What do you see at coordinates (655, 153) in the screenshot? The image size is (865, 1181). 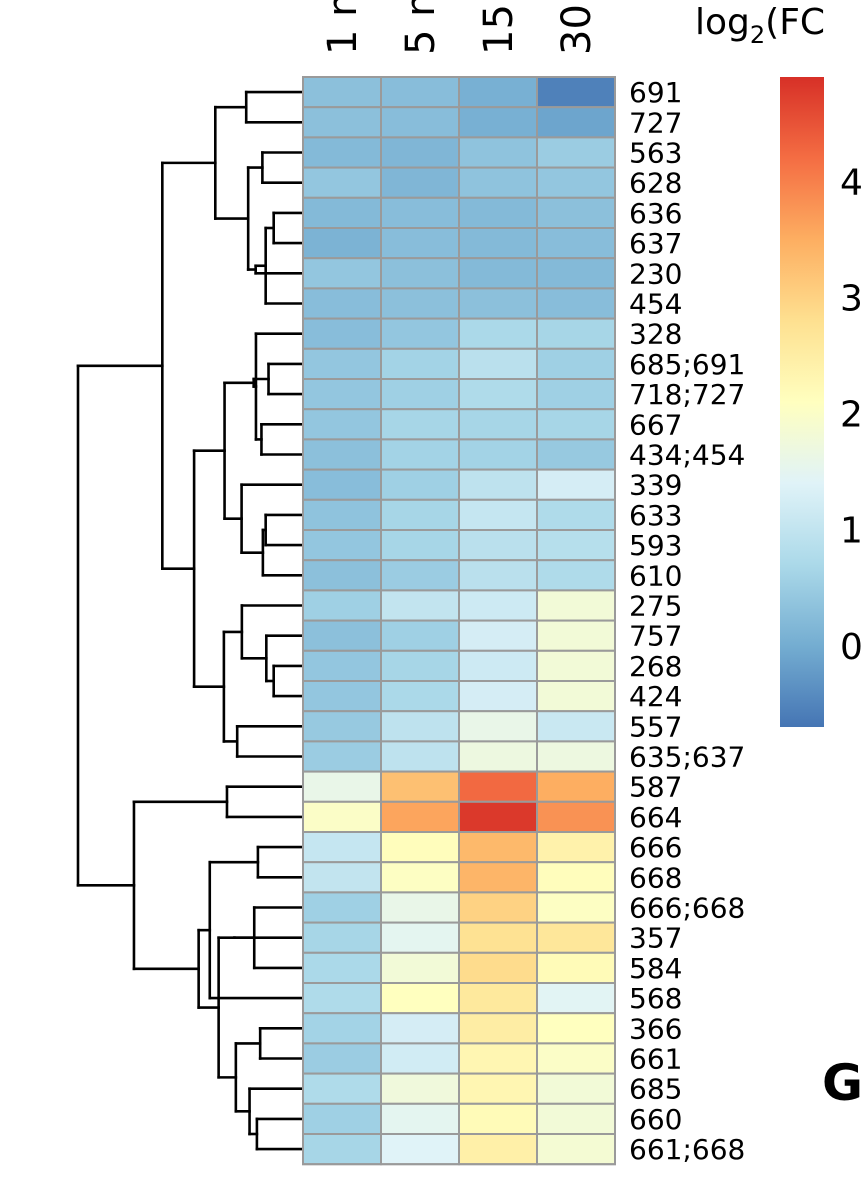 I see `row-label: 563` at bounding box center [655, 153].